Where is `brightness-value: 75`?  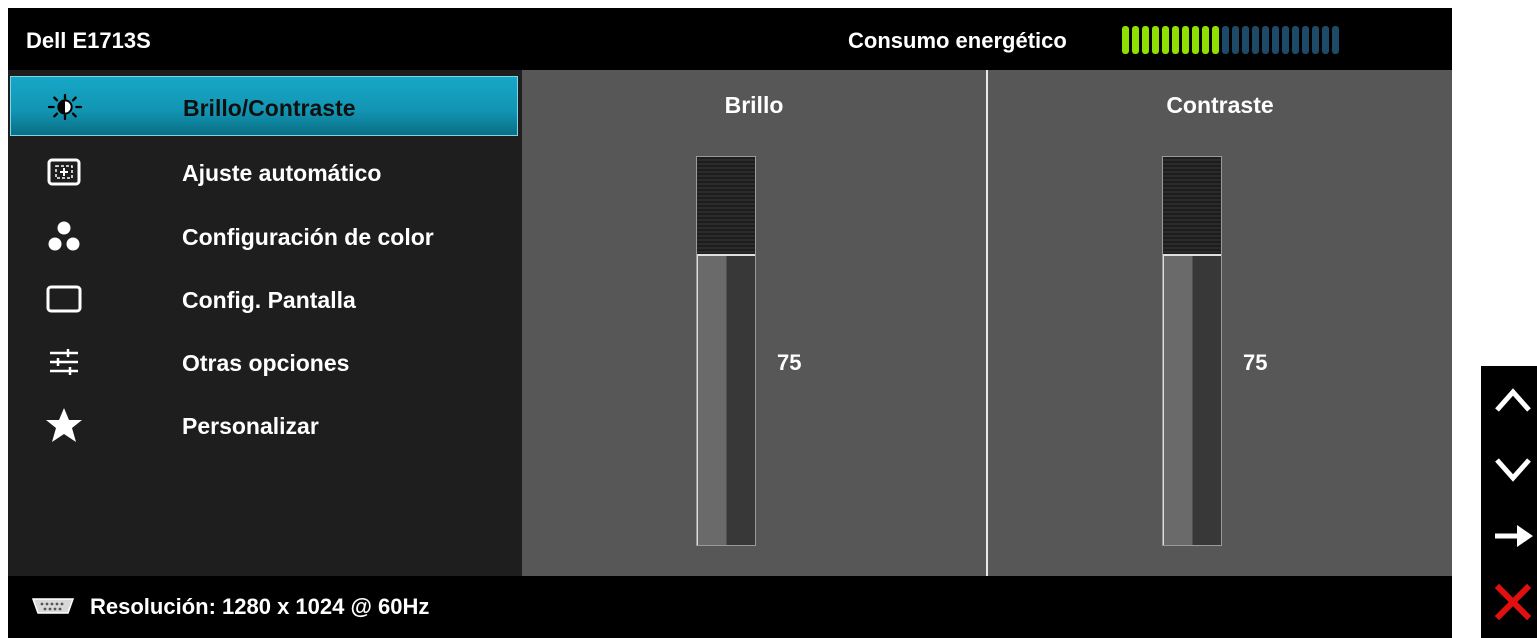 brightness-value: 75 is located at coordinates (789, 362).